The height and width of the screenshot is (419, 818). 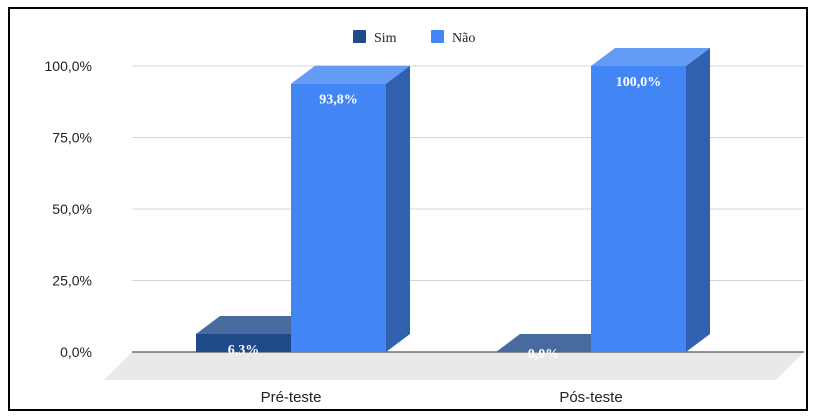 What do you see at coordinates (639, 82) in the screenshot?
I see `data-label: 100,0%` at bounding box center [639, 82].